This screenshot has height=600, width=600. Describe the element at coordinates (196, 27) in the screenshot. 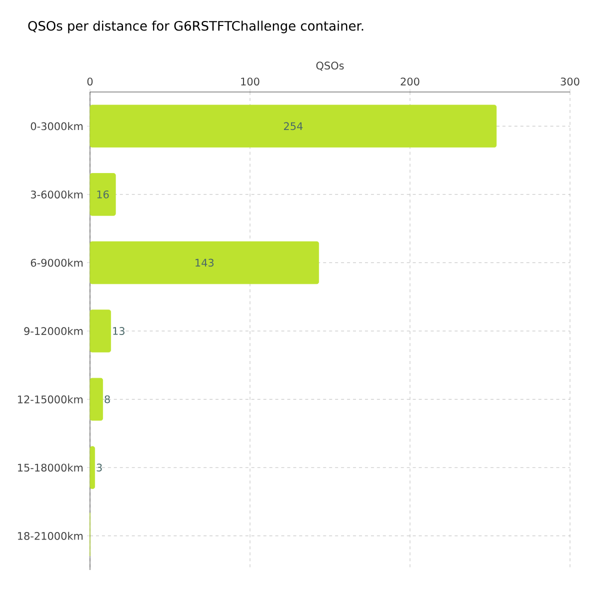

I see `chart-title: QSOs per distance for G6RSTFTChallenge container.` at that location.